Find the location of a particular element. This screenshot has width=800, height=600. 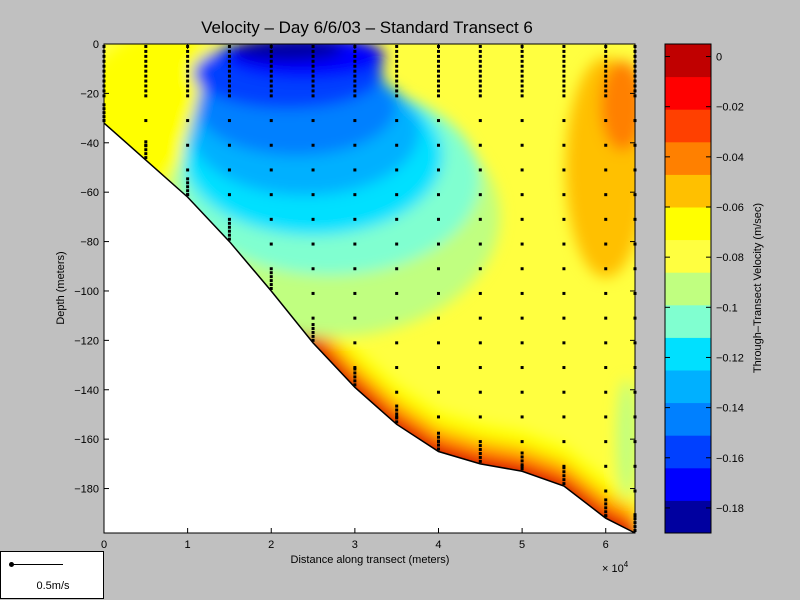

scale-arrow is located at coordinates (37, 564).